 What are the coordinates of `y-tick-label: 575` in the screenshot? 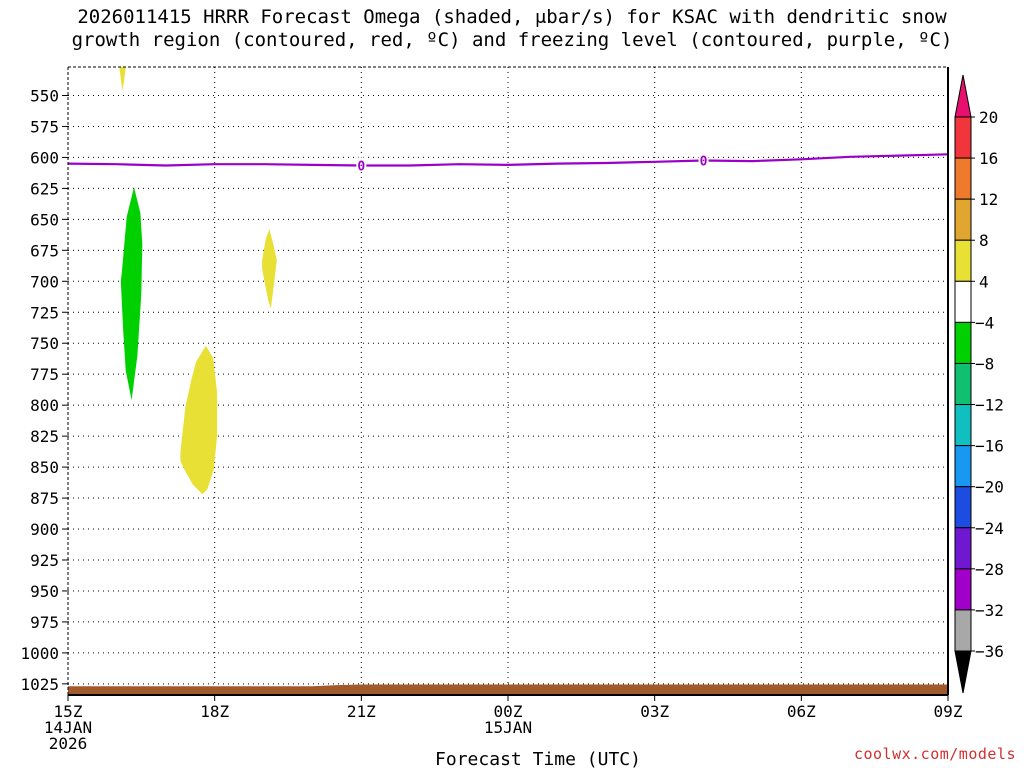 It's located at (44, 126).